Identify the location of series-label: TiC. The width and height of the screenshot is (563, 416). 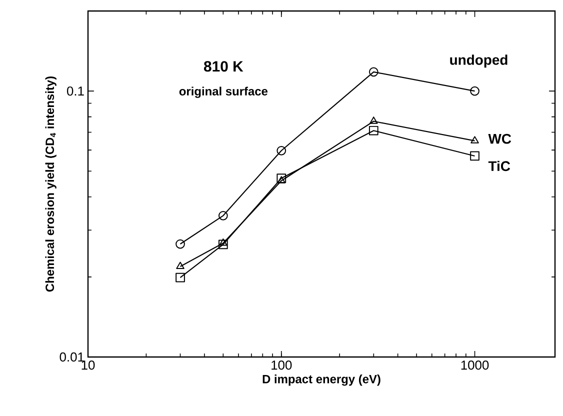
(499, 166).